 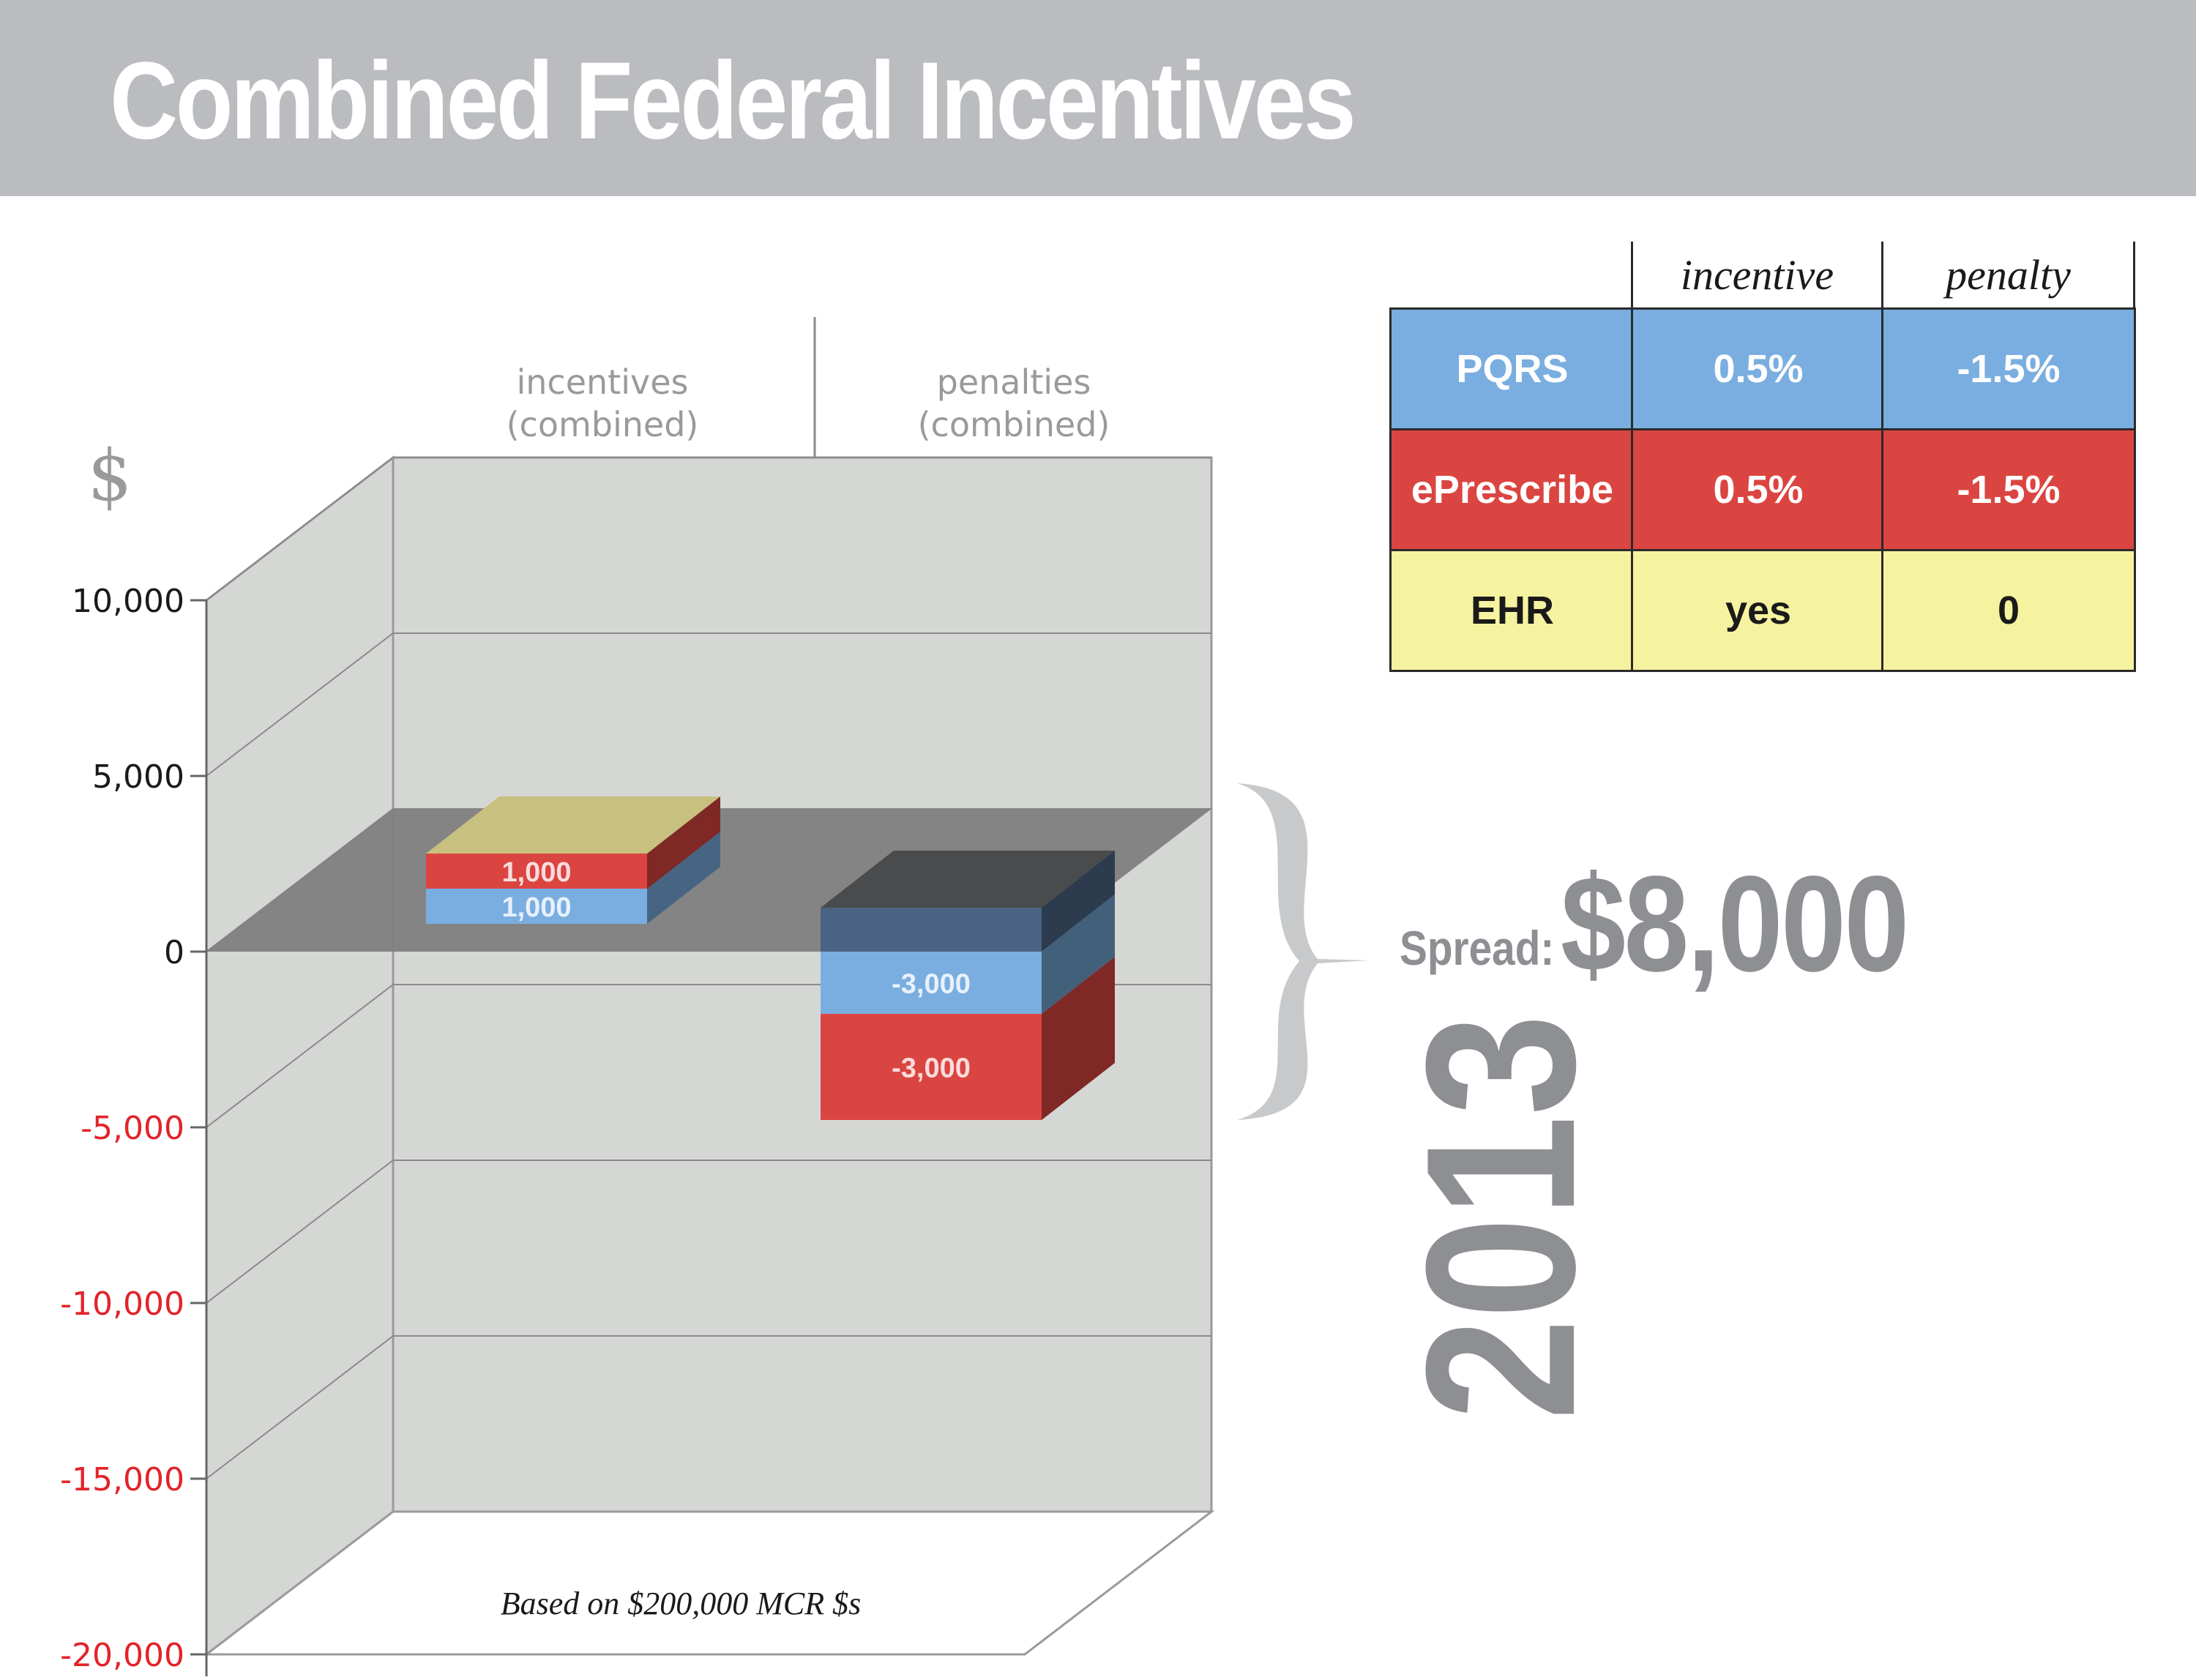 What do you see at coordinates (1014, 382) in the screenshot?
I see `chart-category-label: penalties` at bounding box center [1014, 382].